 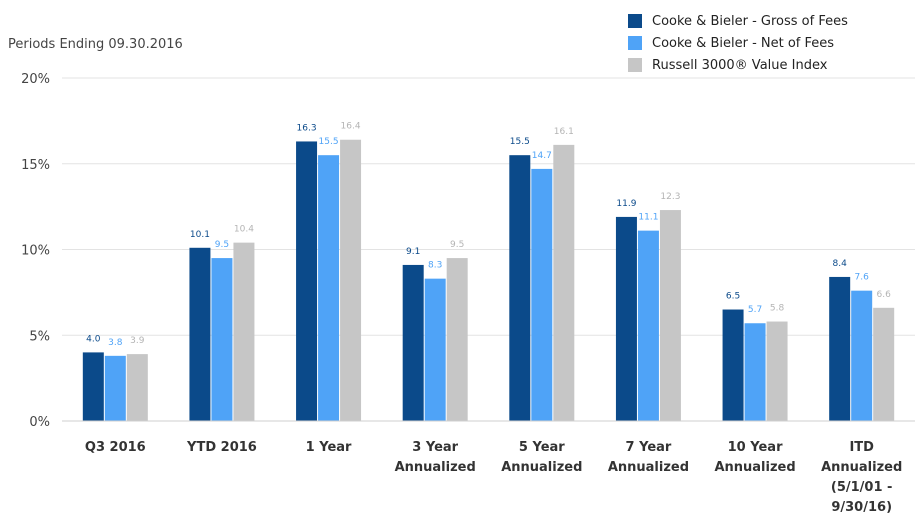 I want to click on x-tick-label: ITD, so click(x=861, y=447).